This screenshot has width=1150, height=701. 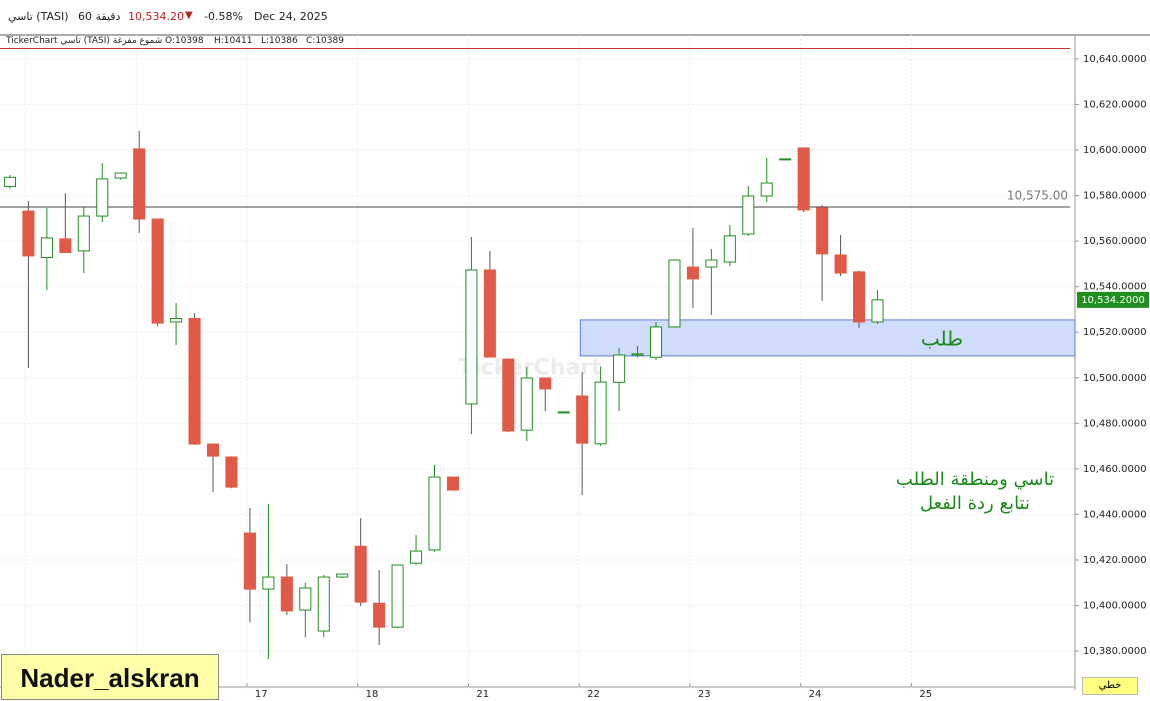 I want to click on source: TickerChart تاسي (TASI) شموع مفرغة, so click(x=84, y=41).